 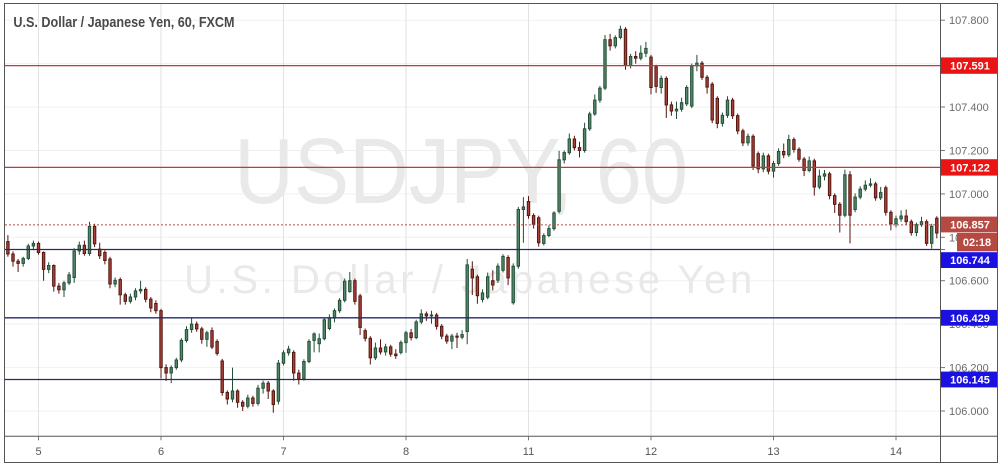 I want to click on svg-text: 107.591, so click(x=970, y=67).